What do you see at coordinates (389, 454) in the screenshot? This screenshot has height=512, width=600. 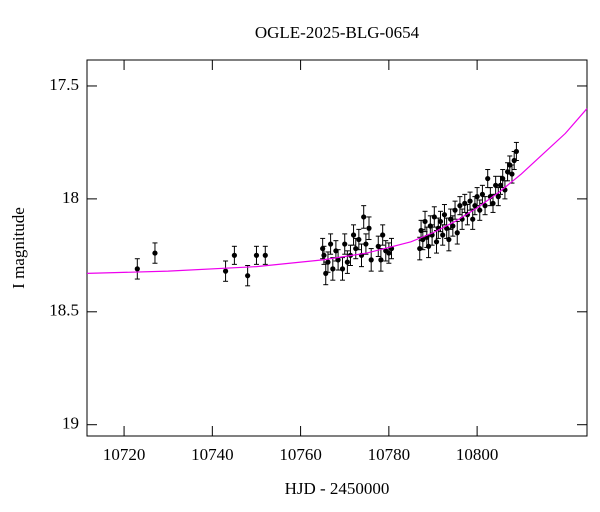 I see `x-tick-label: 10780` at bounding box center [389, 454].